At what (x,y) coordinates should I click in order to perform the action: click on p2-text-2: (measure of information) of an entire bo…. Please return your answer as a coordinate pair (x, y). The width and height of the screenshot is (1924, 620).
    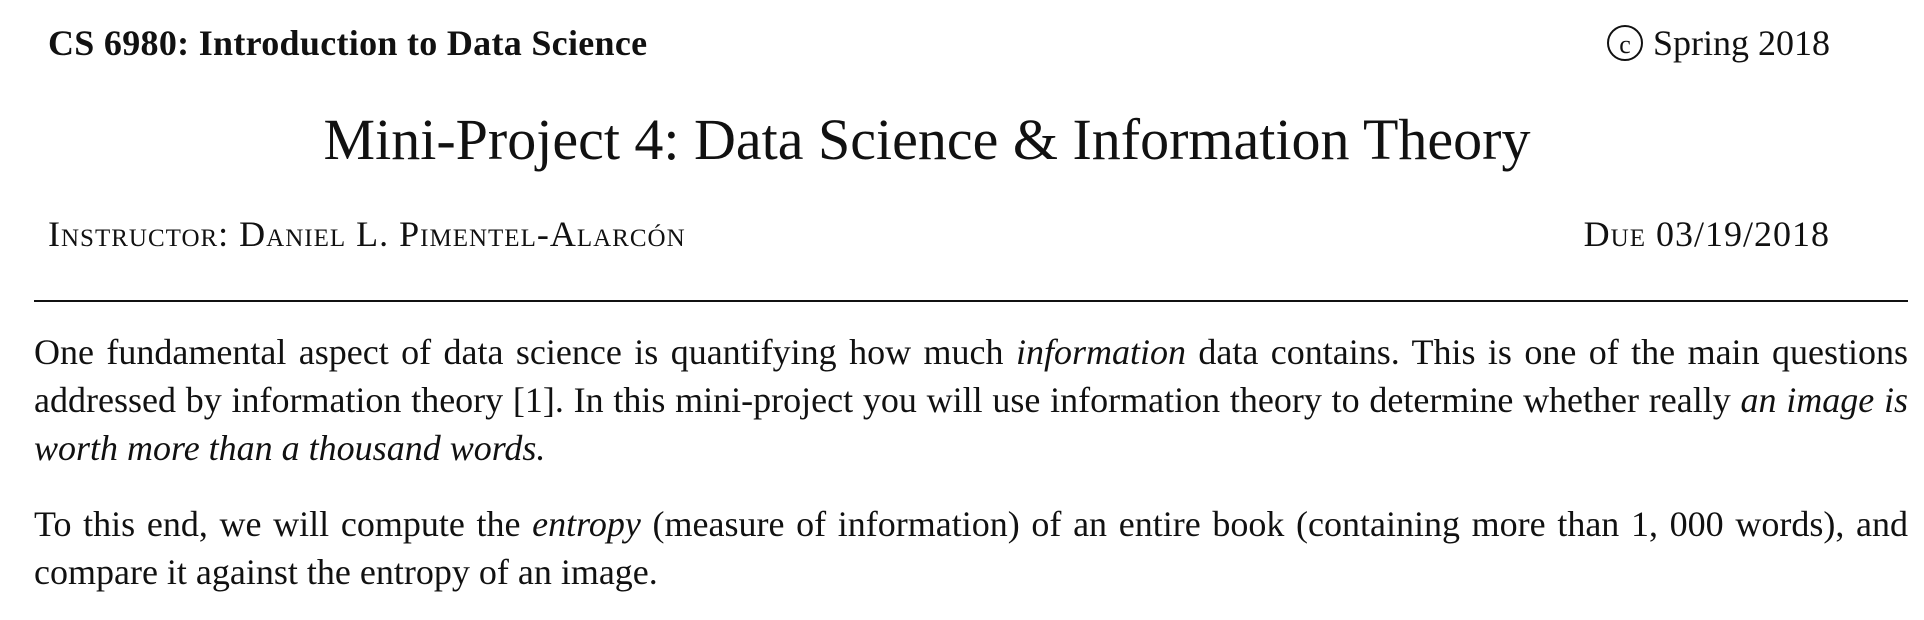
    Looking at the image, I should click on (971, 548).